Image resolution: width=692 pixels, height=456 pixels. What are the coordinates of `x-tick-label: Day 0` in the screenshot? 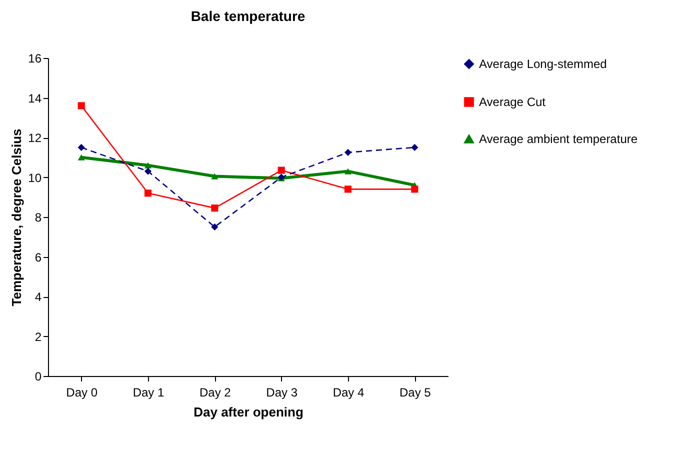 It's located at (82, 393).